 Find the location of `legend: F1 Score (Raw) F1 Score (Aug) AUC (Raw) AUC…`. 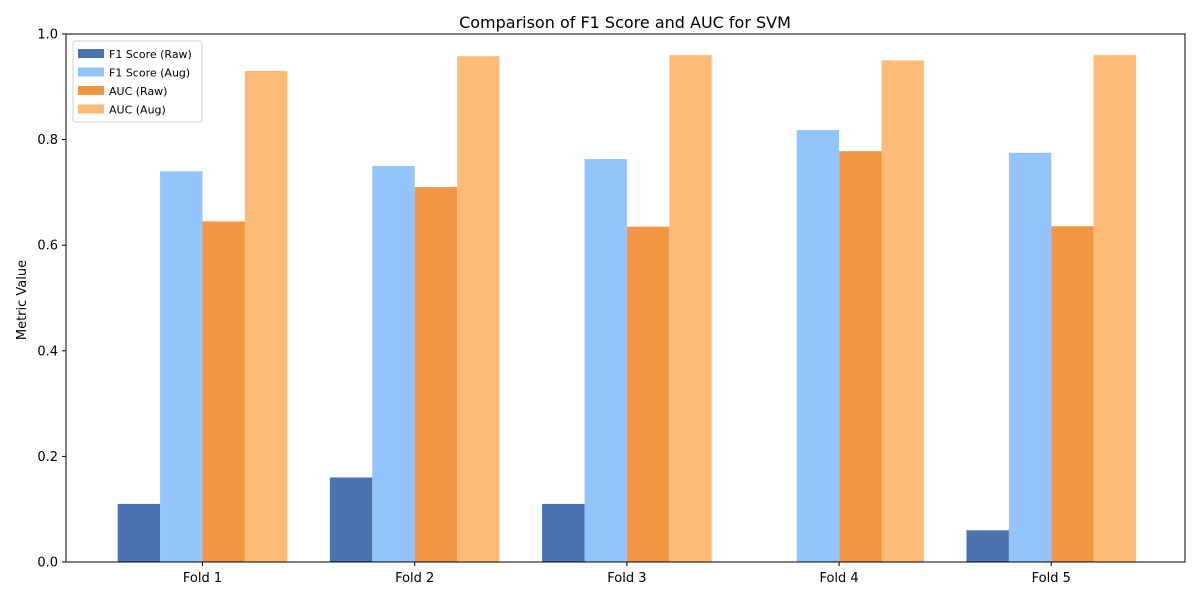

legend: F1 Score (Raw) F1 Score (Aug) AUC (Raw) AUC… is located at coordinates (137, 81).